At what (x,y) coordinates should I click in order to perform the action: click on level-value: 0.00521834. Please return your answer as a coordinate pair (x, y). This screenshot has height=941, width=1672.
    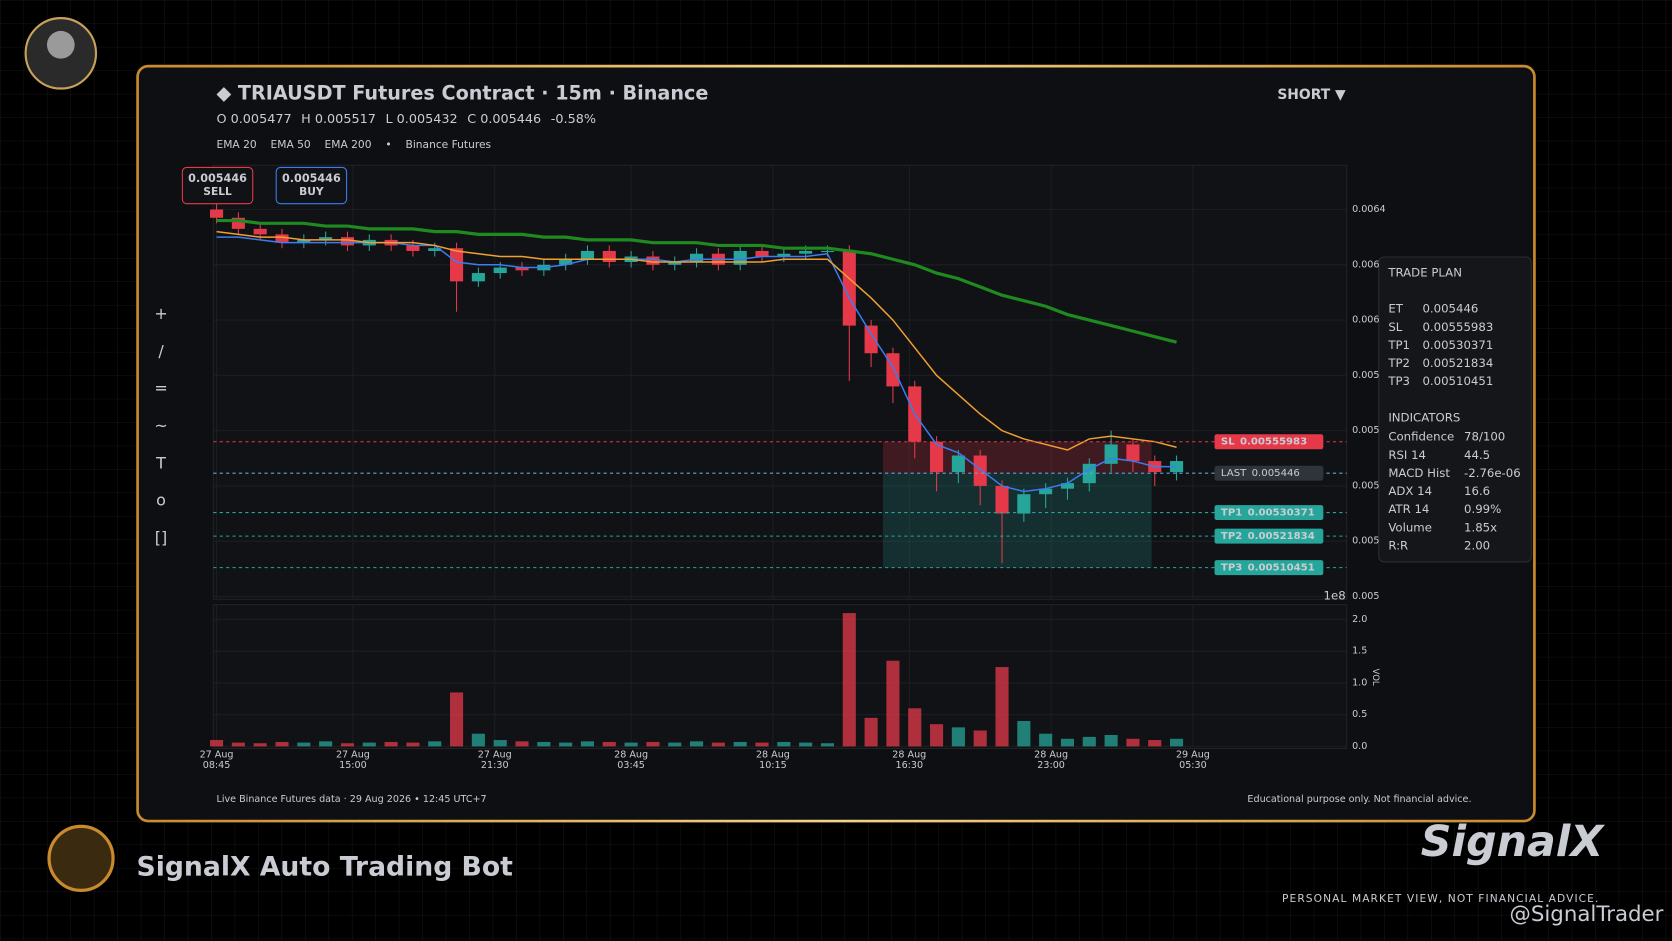
    Looking at the image, I should click on (1281, 536).